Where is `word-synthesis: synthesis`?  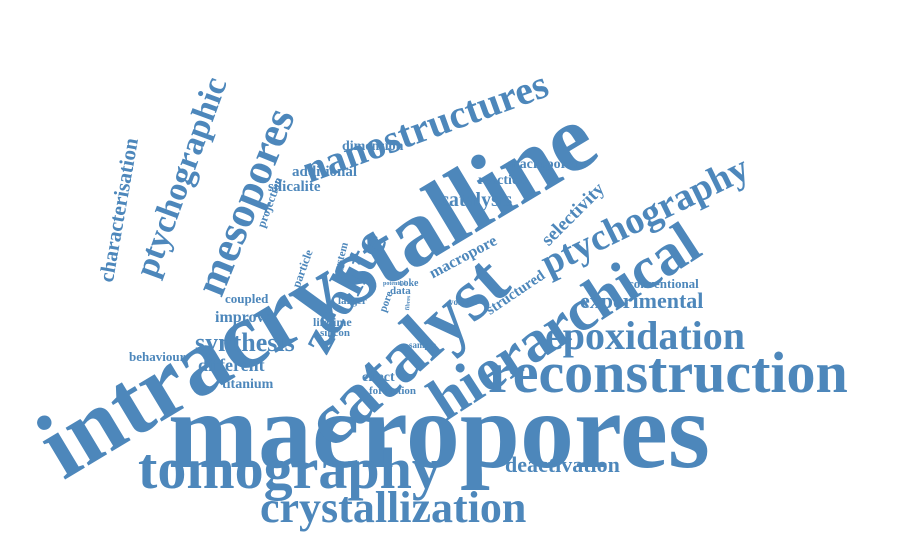
word-synthesis: synthesis is located at coordinates (245, 342).